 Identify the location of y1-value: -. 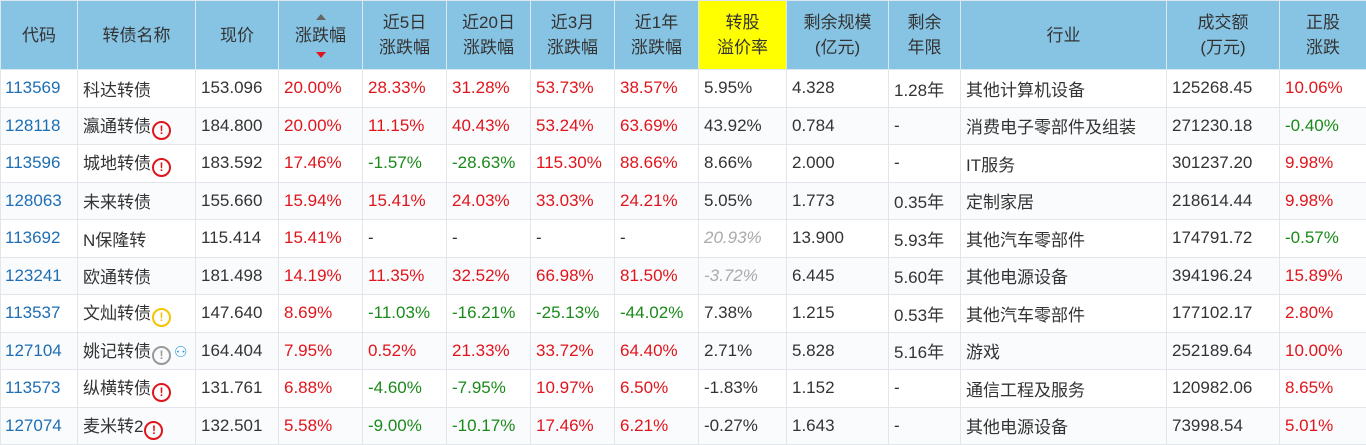
(623, 237).